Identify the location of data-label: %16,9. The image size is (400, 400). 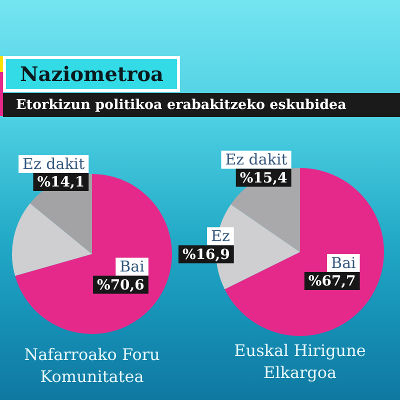
(206, 254).